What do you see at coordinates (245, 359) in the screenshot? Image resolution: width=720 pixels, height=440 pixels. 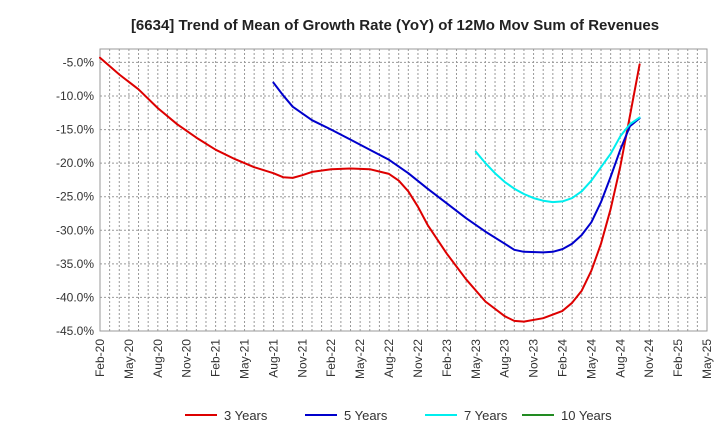 I see `x-tick-label: May-21` at bounding box center [245, 359].